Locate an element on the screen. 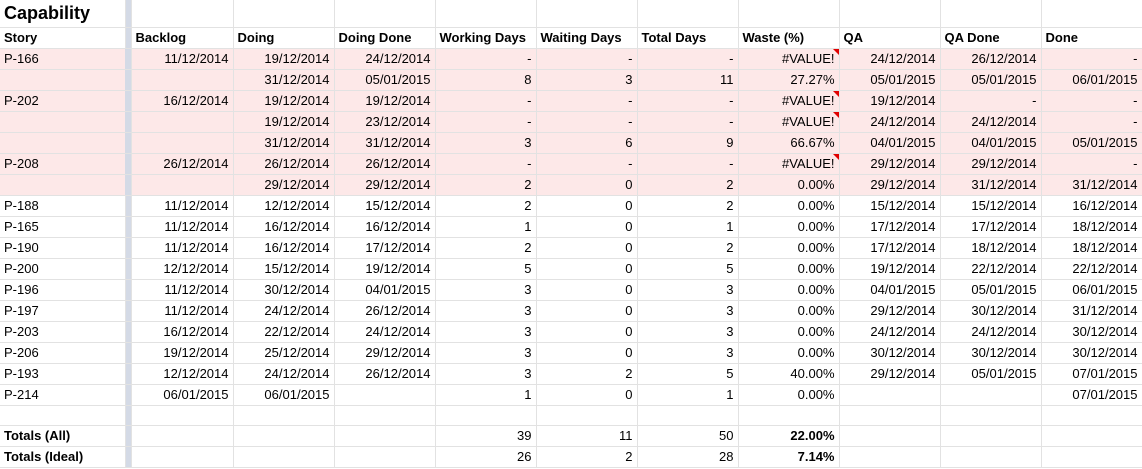  cell-doing: 06/01/2015 is located at coordinates (284, 395).